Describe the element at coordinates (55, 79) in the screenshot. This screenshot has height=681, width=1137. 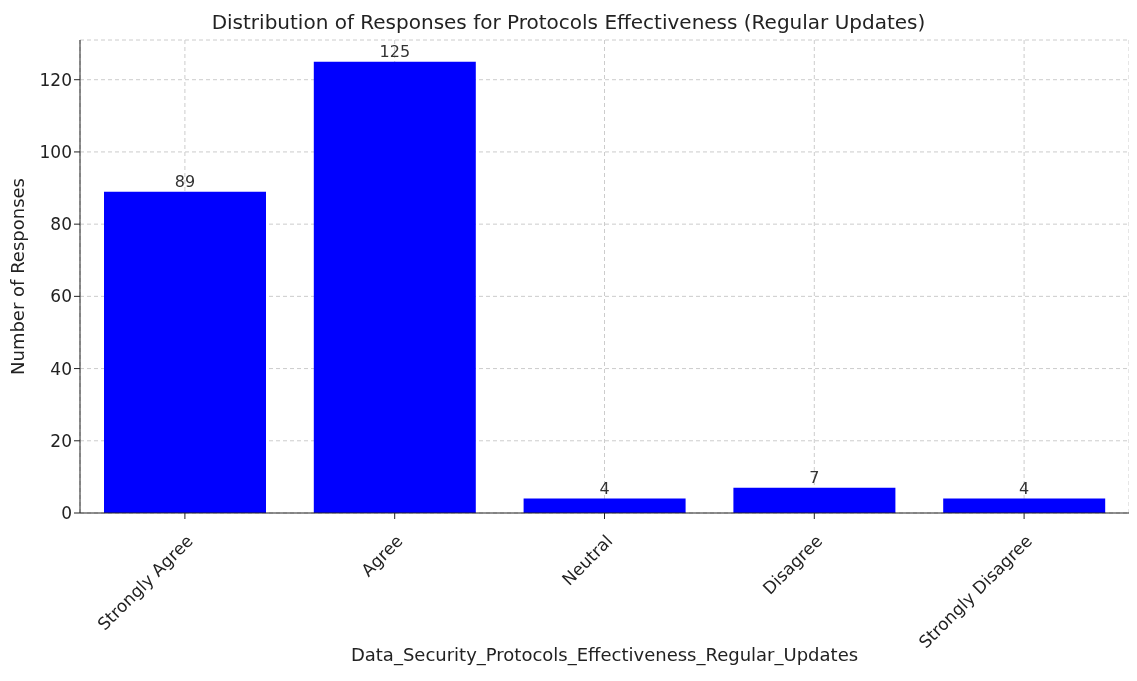
I see `y-tick-label: 120` at that location.